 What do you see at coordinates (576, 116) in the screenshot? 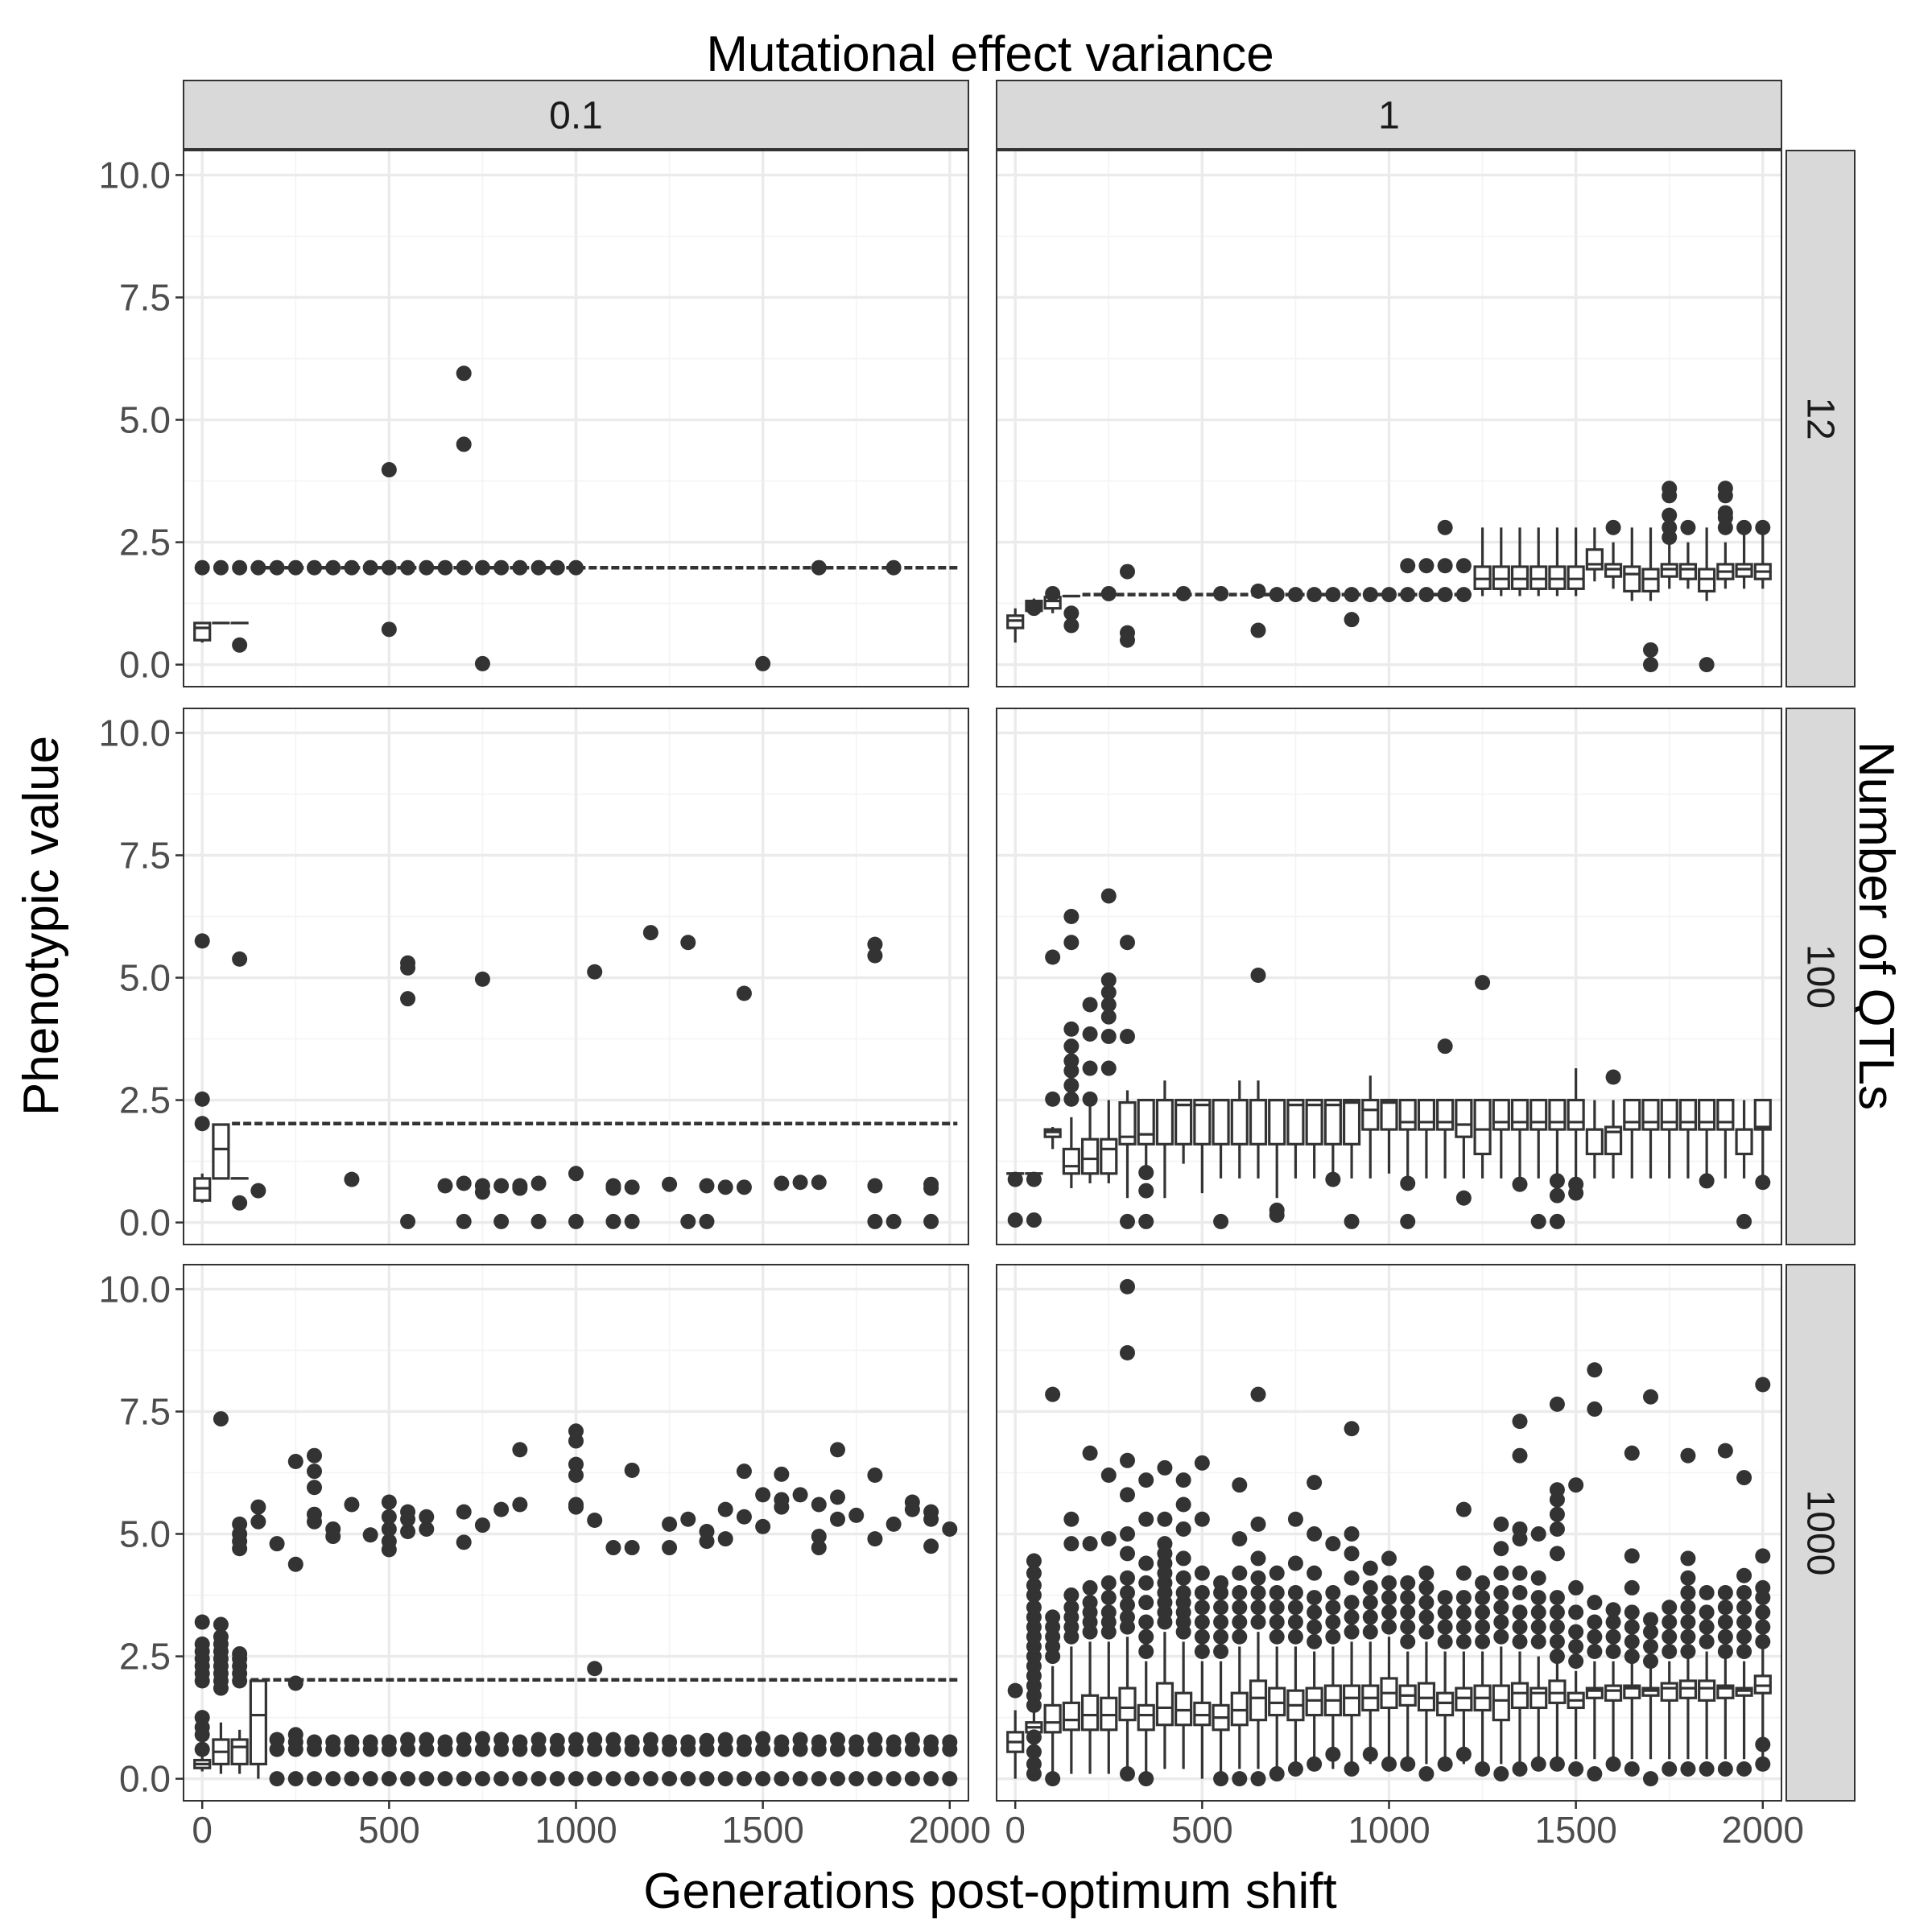
I see `col-strip-label: 0.1` at bounding box center [576, 116].